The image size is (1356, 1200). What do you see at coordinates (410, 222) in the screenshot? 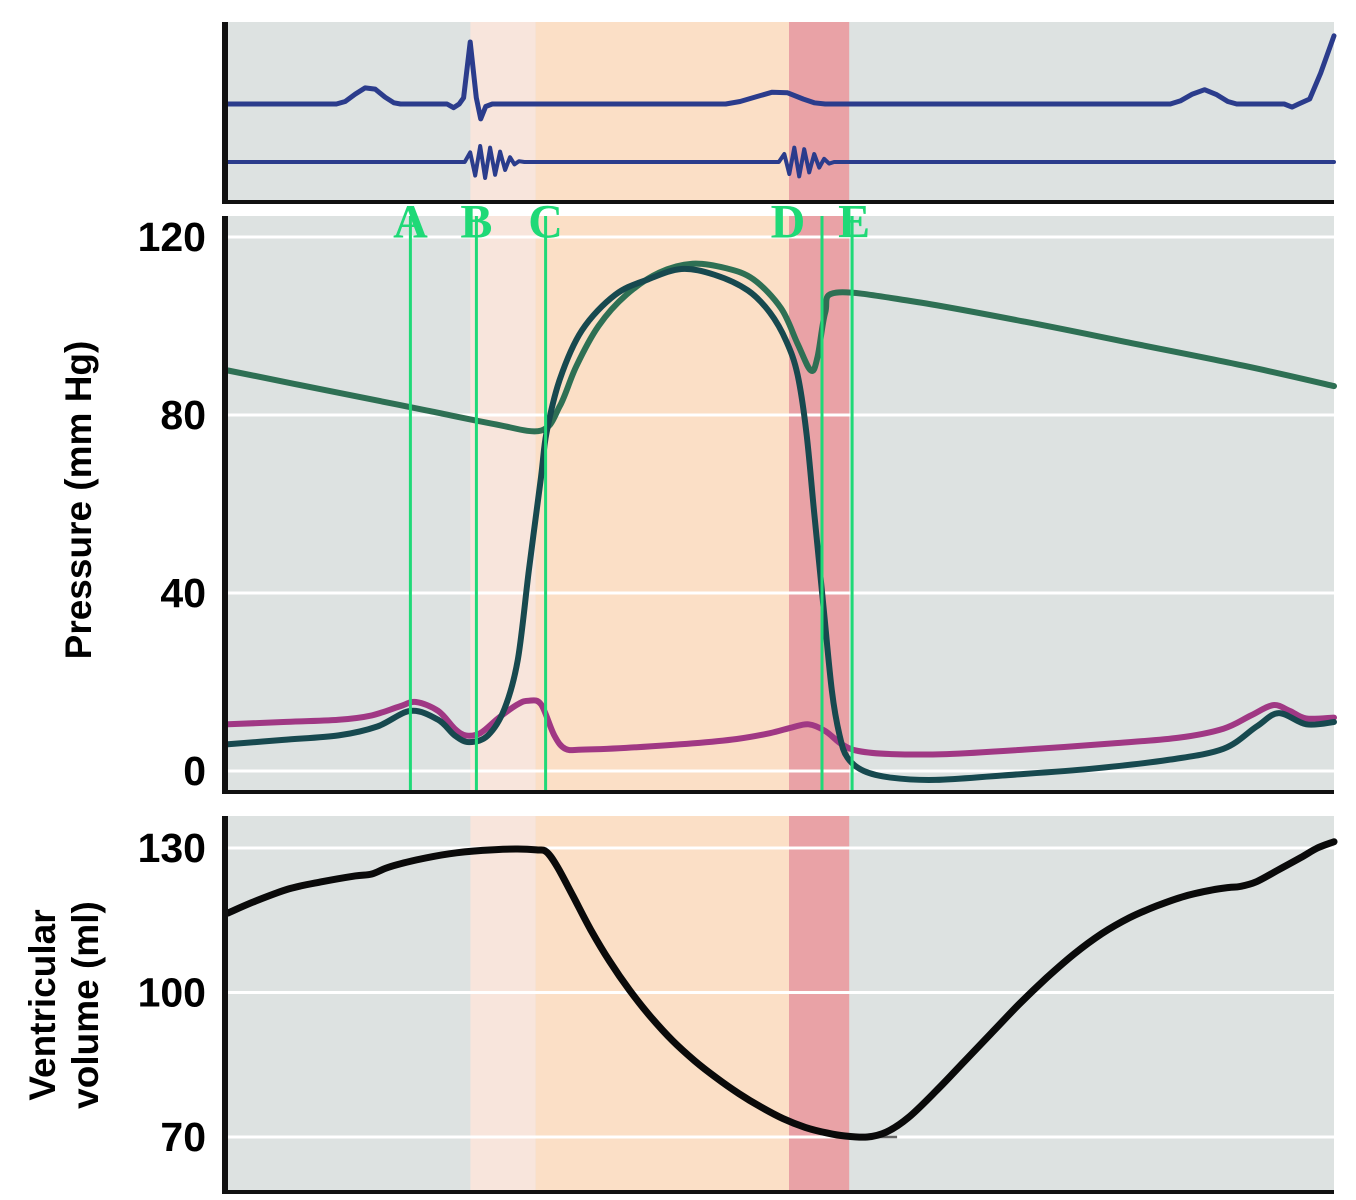
I see `phase-label-A: A` at bounding box center [410, 222].